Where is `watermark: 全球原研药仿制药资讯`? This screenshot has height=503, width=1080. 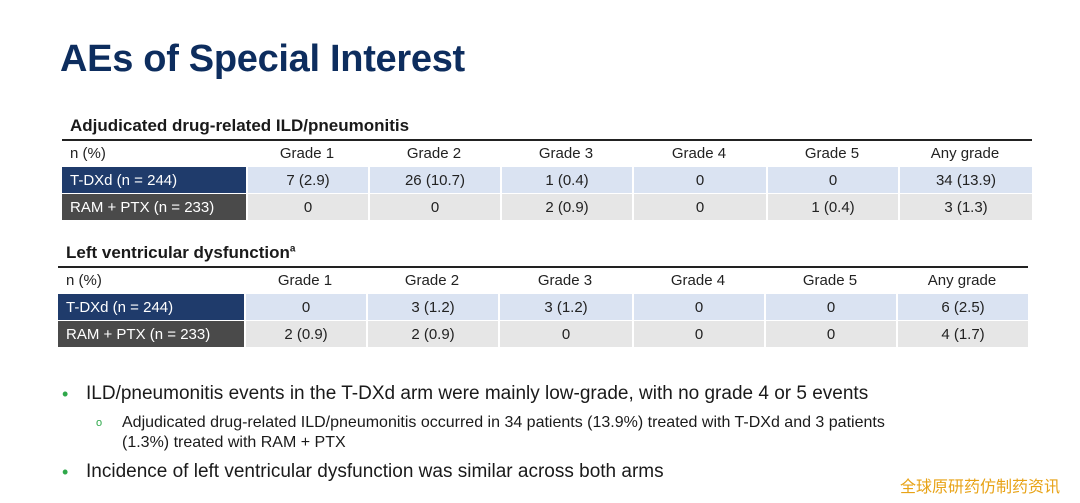 watermark: 全球原研药仿制药资讯 is located at coordinates (979, 486).